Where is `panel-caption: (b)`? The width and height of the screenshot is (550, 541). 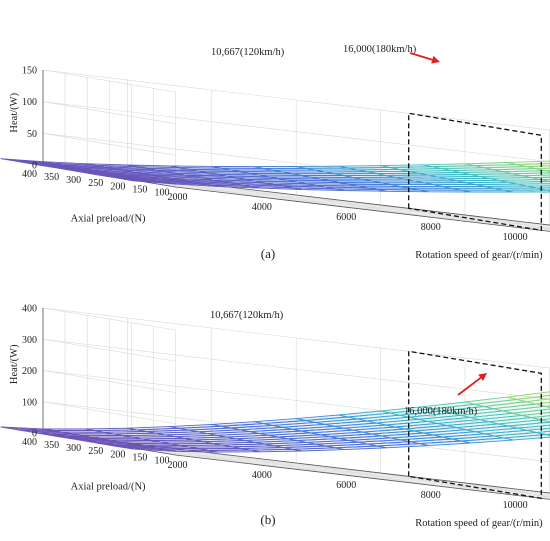 panel-caption: (b) is located at coordinates (267, 519).